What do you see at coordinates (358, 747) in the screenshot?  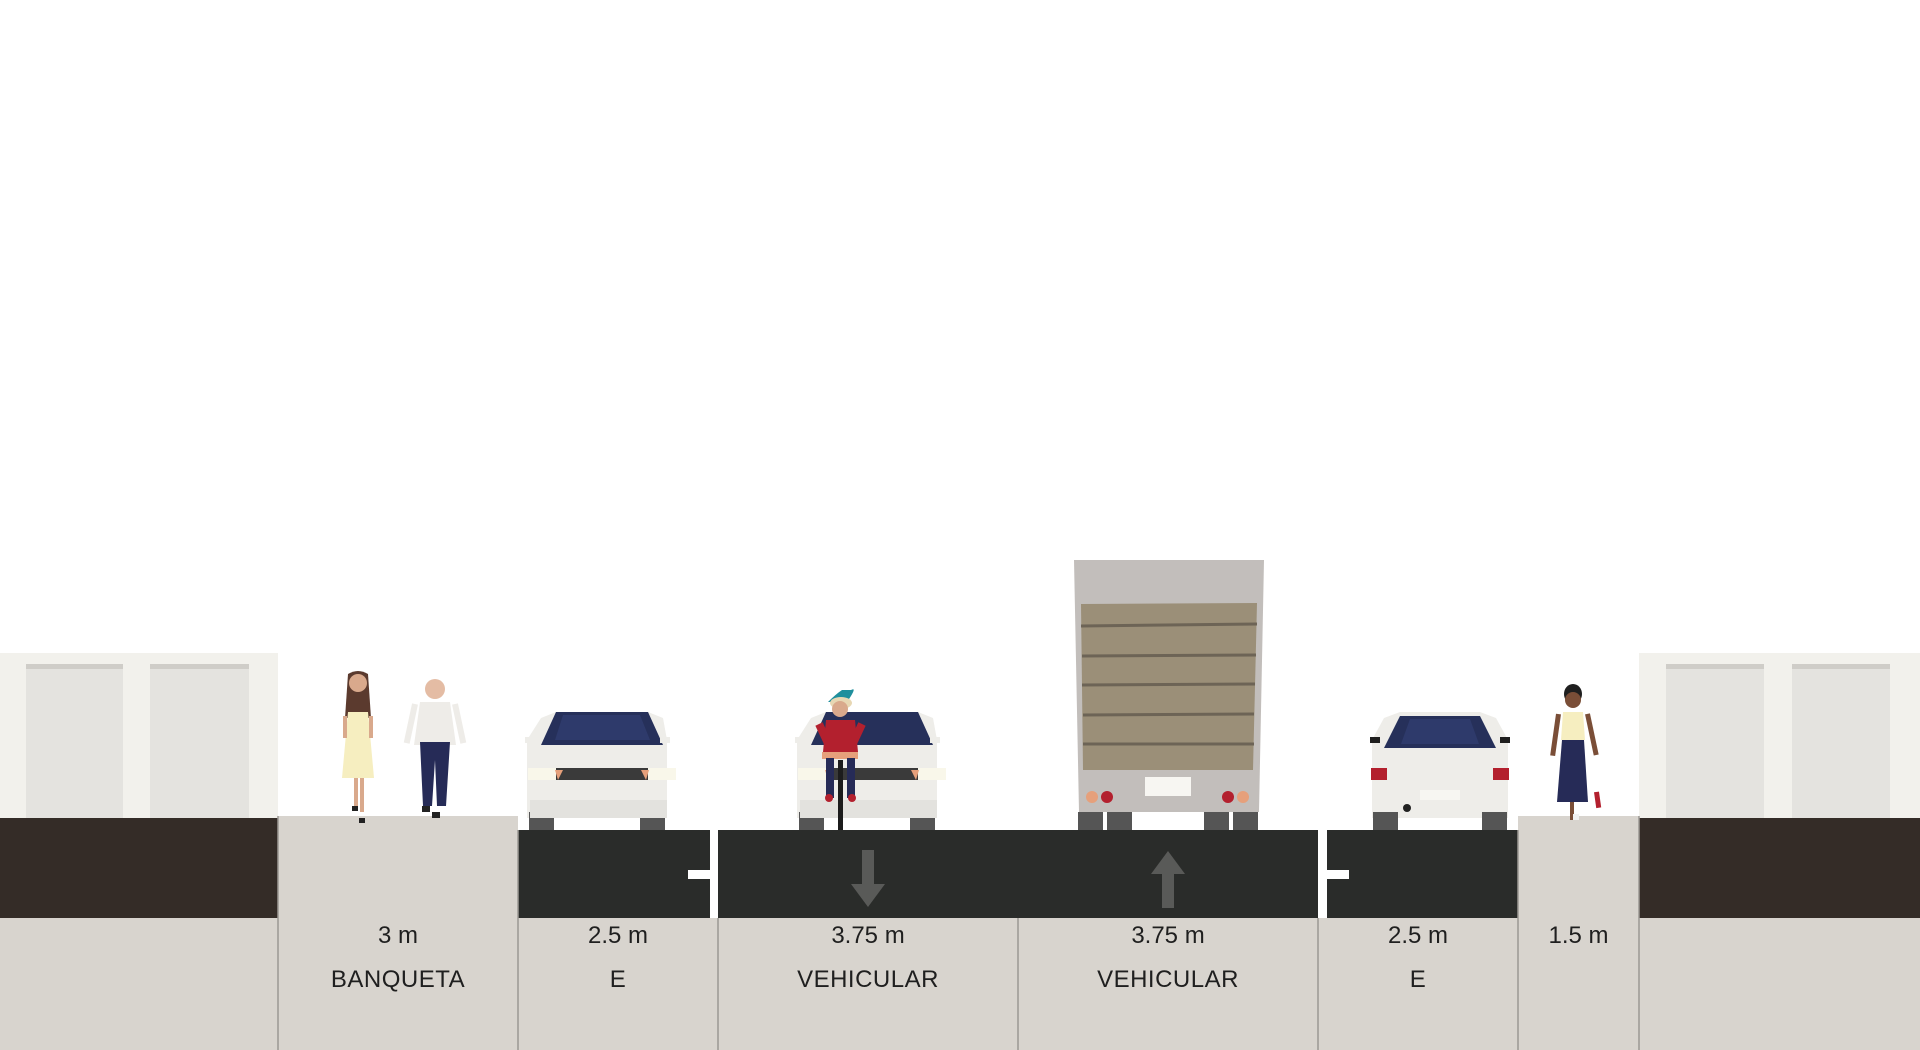 I see `pedestrian-woman-left` at bounding box center [358, 747].